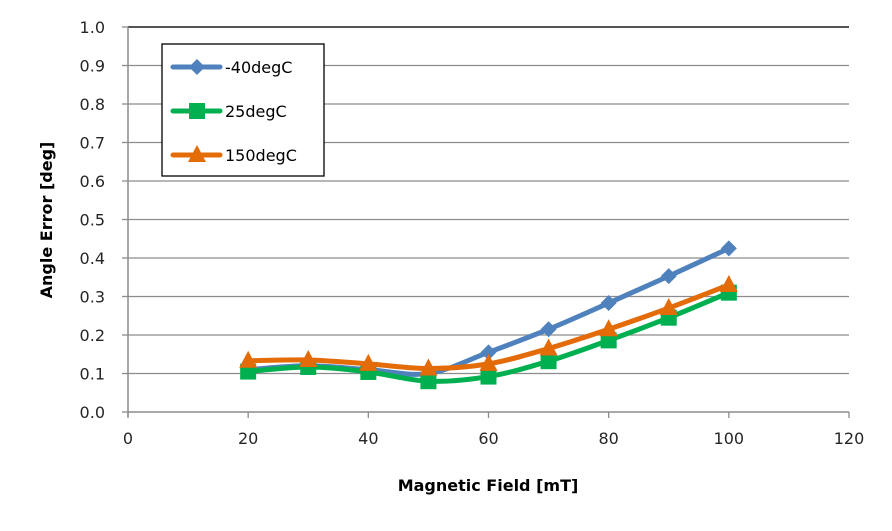 The width and height of the screenshot is (892, 531). Describe the element at coordinates (488, 438) in the screenshot. I see `x-tick-label: 60` at that location.